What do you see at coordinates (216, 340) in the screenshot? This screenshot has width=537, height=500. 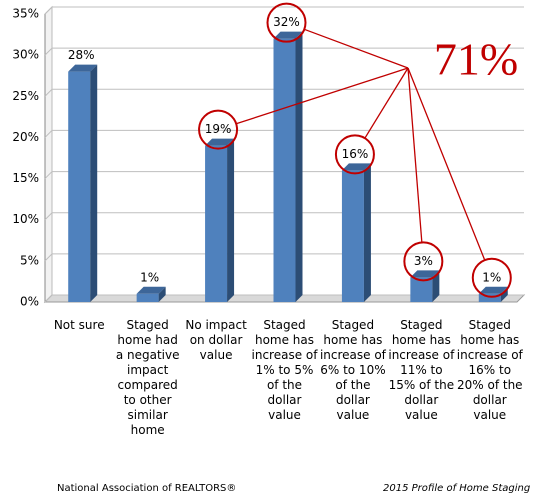 I see `x-tick-label: No impact on dollar value` at bounding box center [216, 340].